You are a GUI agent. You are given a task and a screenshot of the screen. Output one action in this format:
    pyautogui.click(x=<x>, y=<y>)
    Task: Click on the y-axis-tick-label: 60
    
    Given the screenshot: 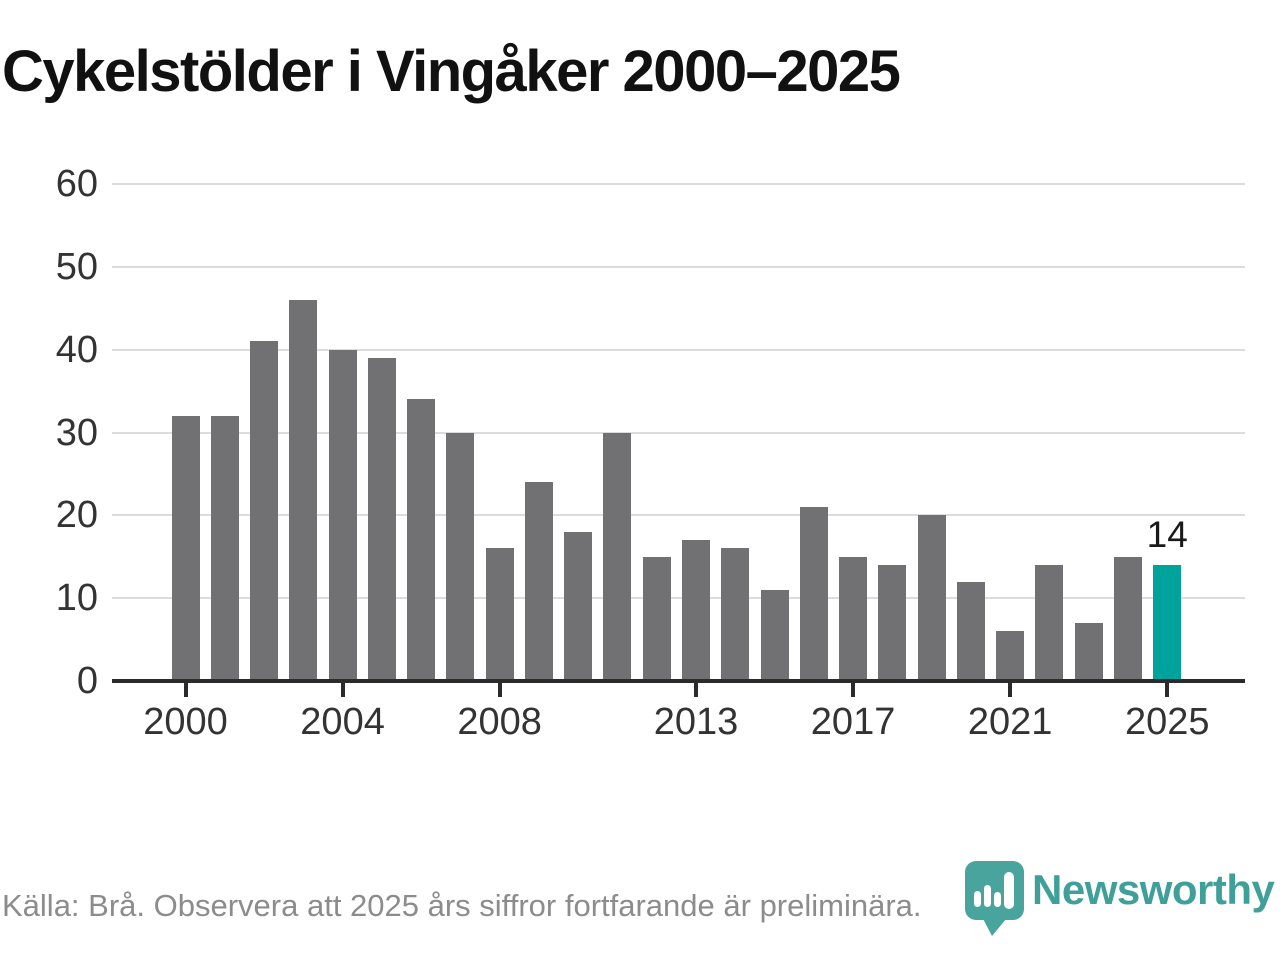 What is the action you would take?
    pyautogui.click(x=76, y=184)
    